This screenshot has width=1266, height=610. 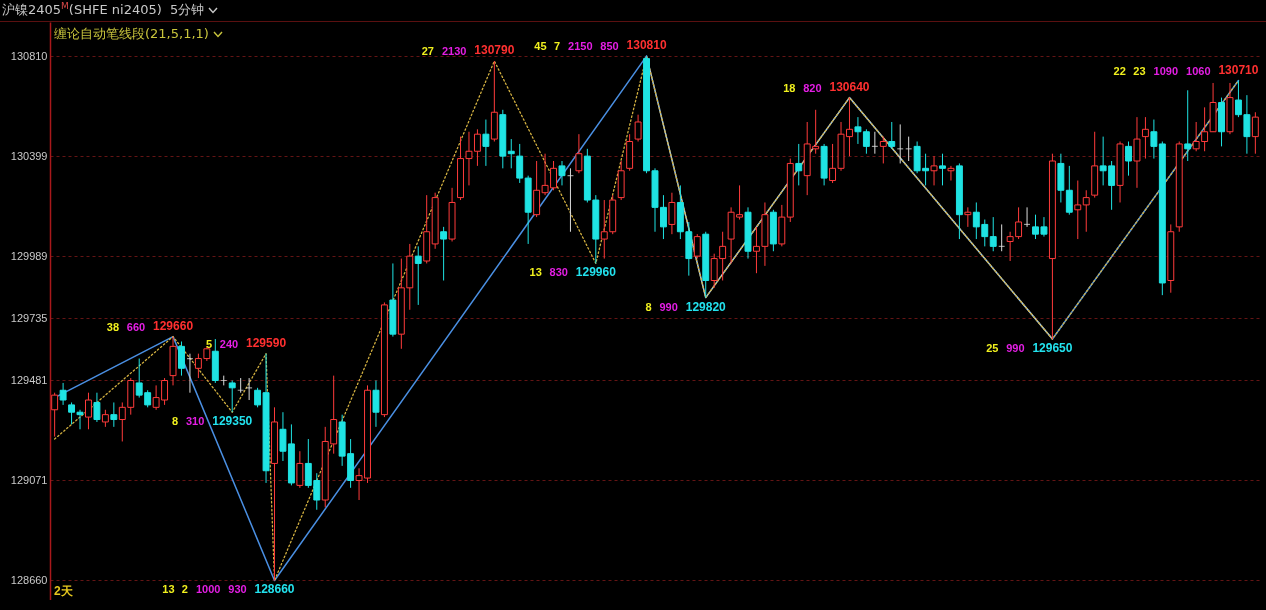 What do you see at coordinates (64, 591) in the screenshot?
I see `annotation: 2天` at bounding box center [64, 591].